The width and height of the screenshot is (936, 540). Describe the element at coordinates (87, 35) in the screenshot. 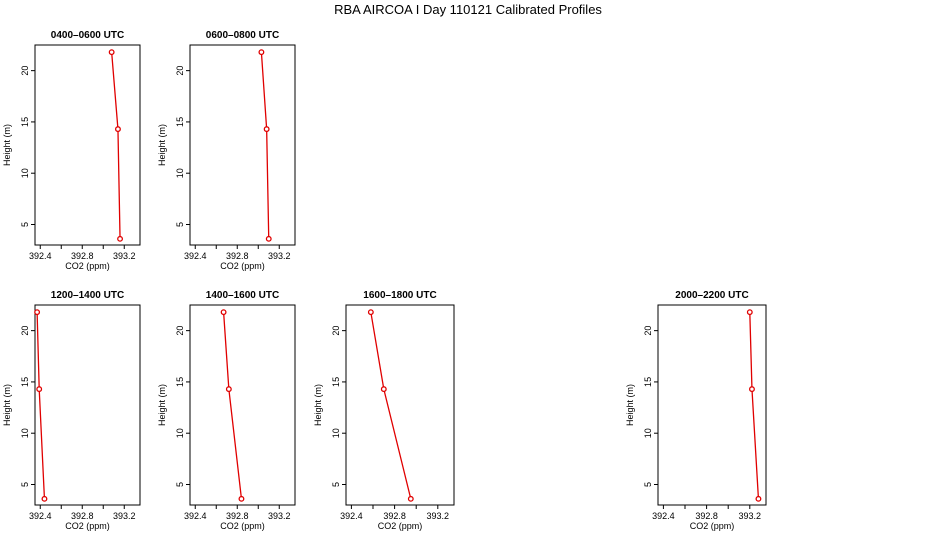

I see `panel-title: 0400–0600 UTC` at that location.